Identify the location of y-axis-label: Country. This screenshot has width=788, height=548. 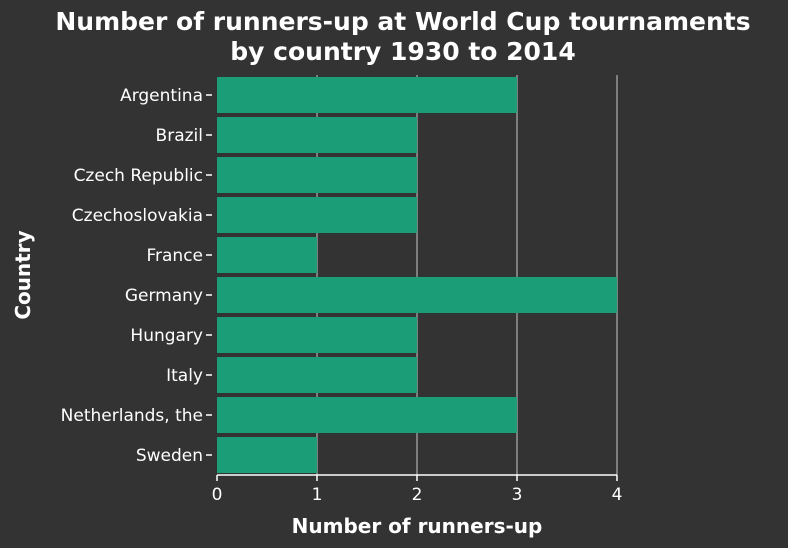
(23, 274).